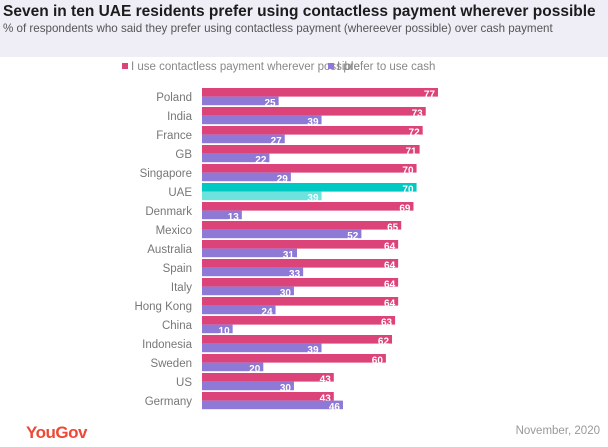 The width and height of the screenshot is (608, 447). What do you see at coordinates (177, 269) in the screenshot?
I see `category-label: Spain` at bounding box center [177, 269].